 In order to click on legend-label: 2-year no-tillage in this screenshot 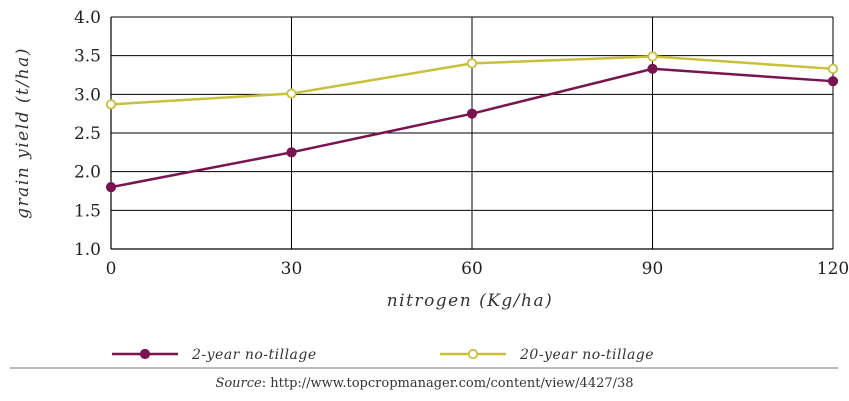, I will do `click(254, 355)`.